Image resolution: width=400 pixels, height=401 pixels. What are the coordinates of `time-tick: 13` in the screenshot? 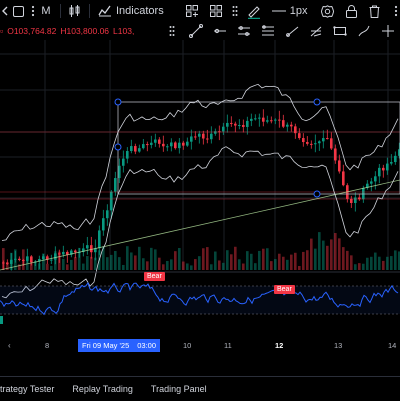 It's located at (338, 345).